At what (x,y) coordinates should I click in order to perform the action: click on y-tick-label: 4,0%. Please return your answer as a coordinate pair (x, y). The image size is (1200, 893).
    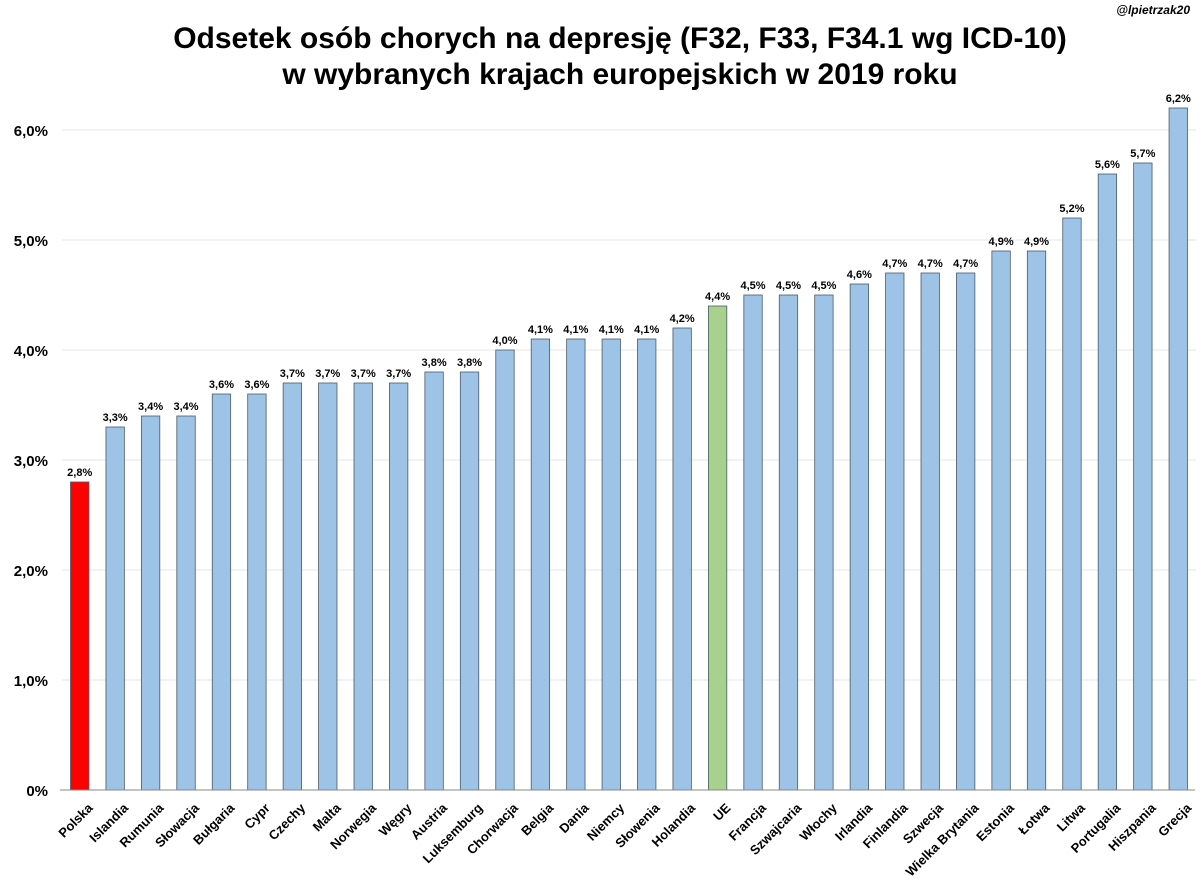
    Looking at the image, I should click on (31, 351).